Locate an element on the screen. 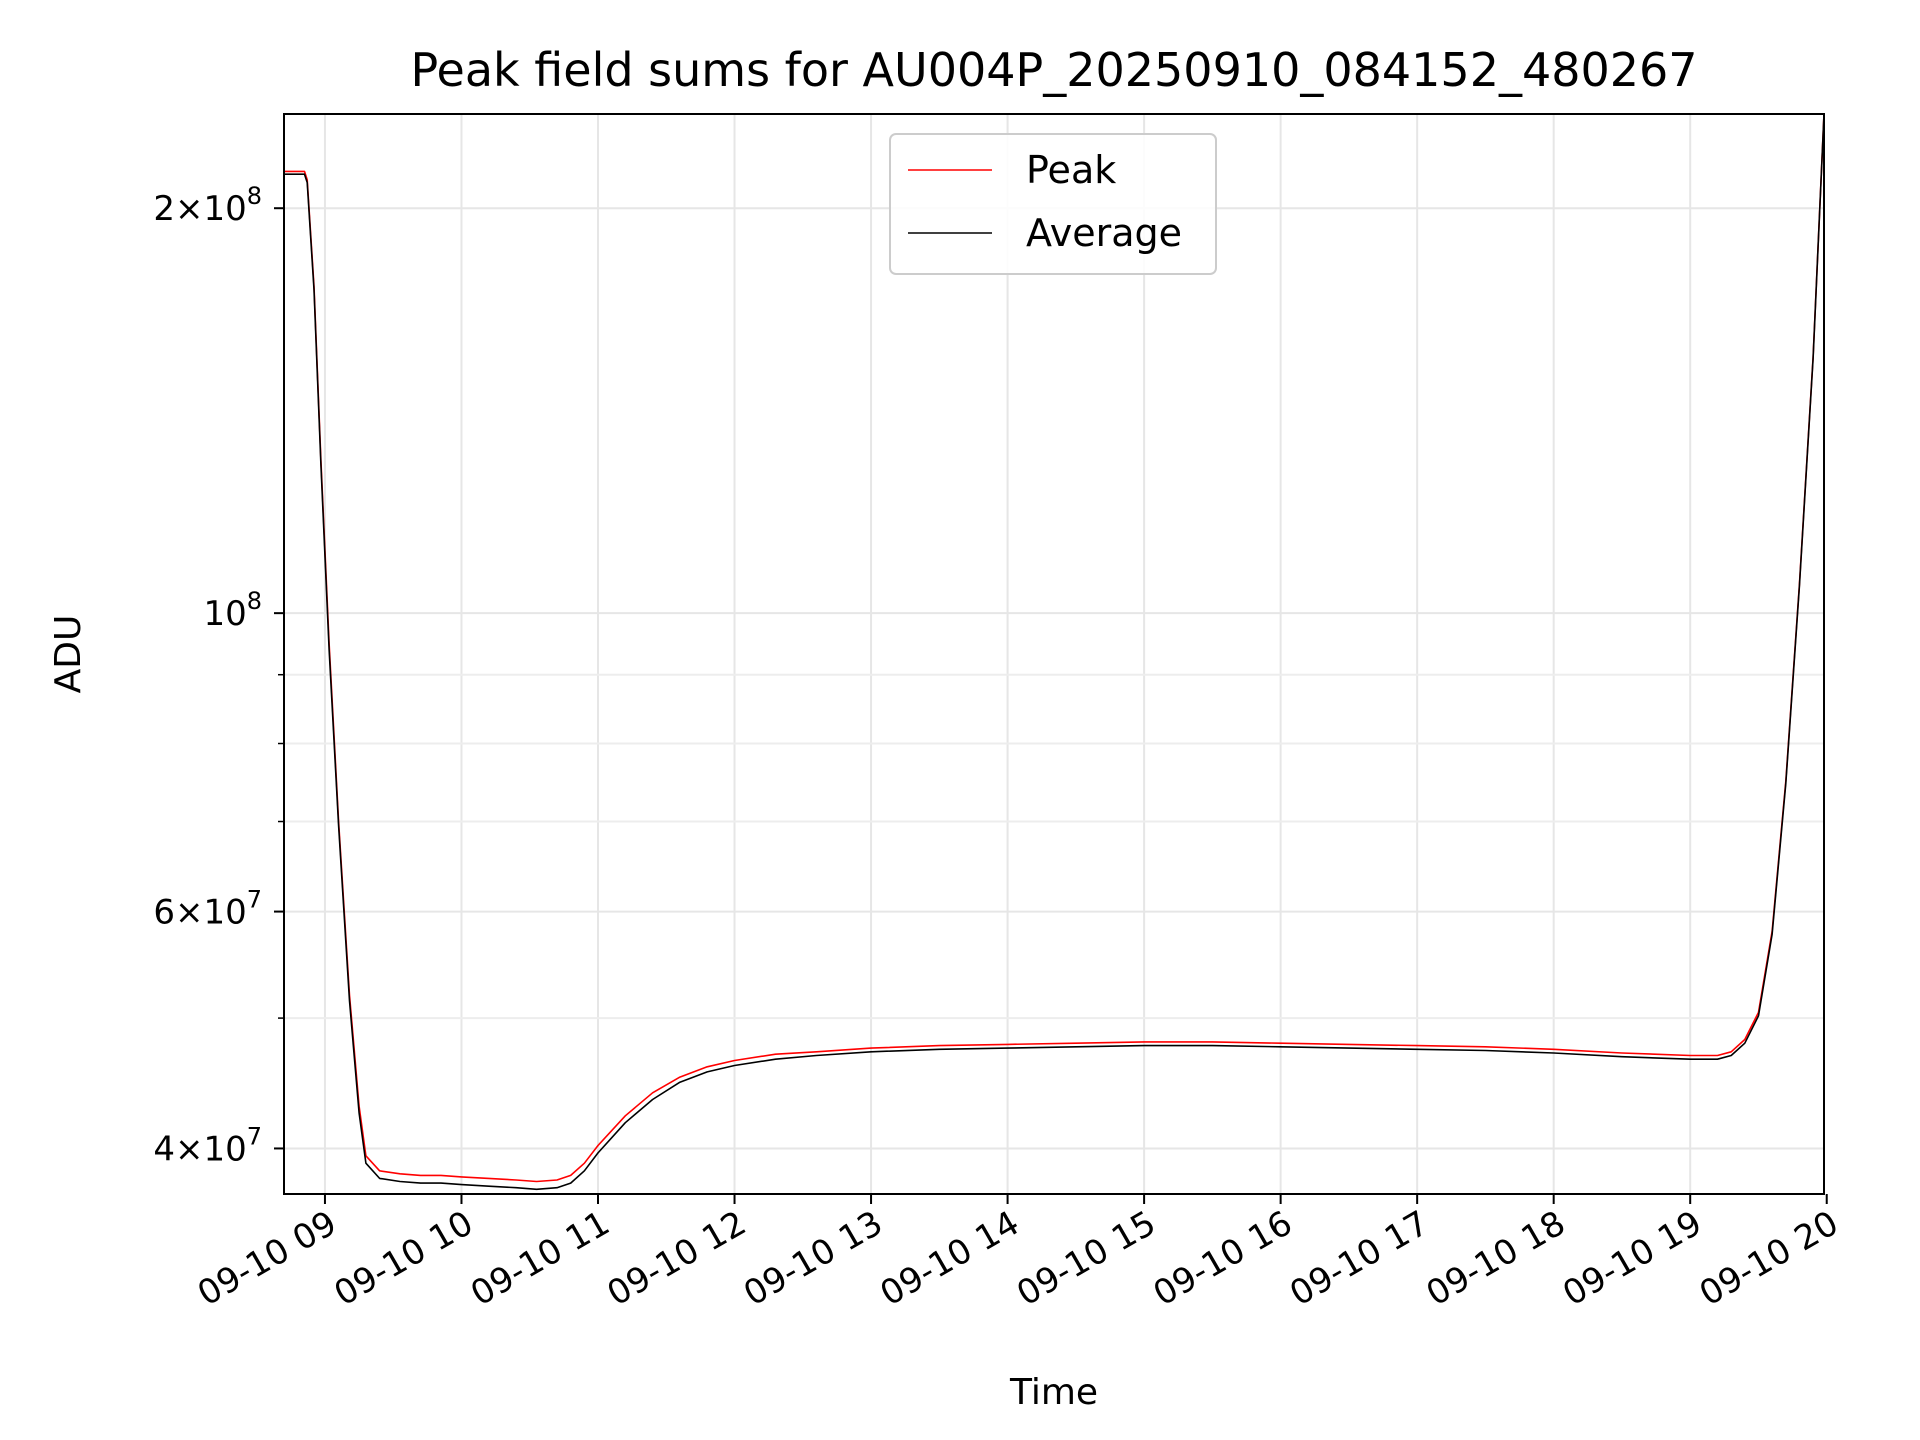 The image size is (1920, 1440). y-tick-label: 2×108 is located at coordinates (207, 205).